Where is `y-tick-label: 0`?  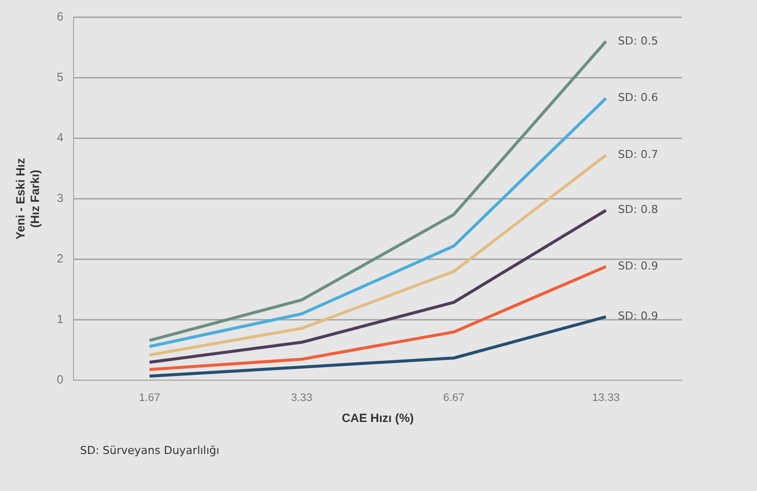
y-tick-label: 0 is located at coordinates (60, 379).